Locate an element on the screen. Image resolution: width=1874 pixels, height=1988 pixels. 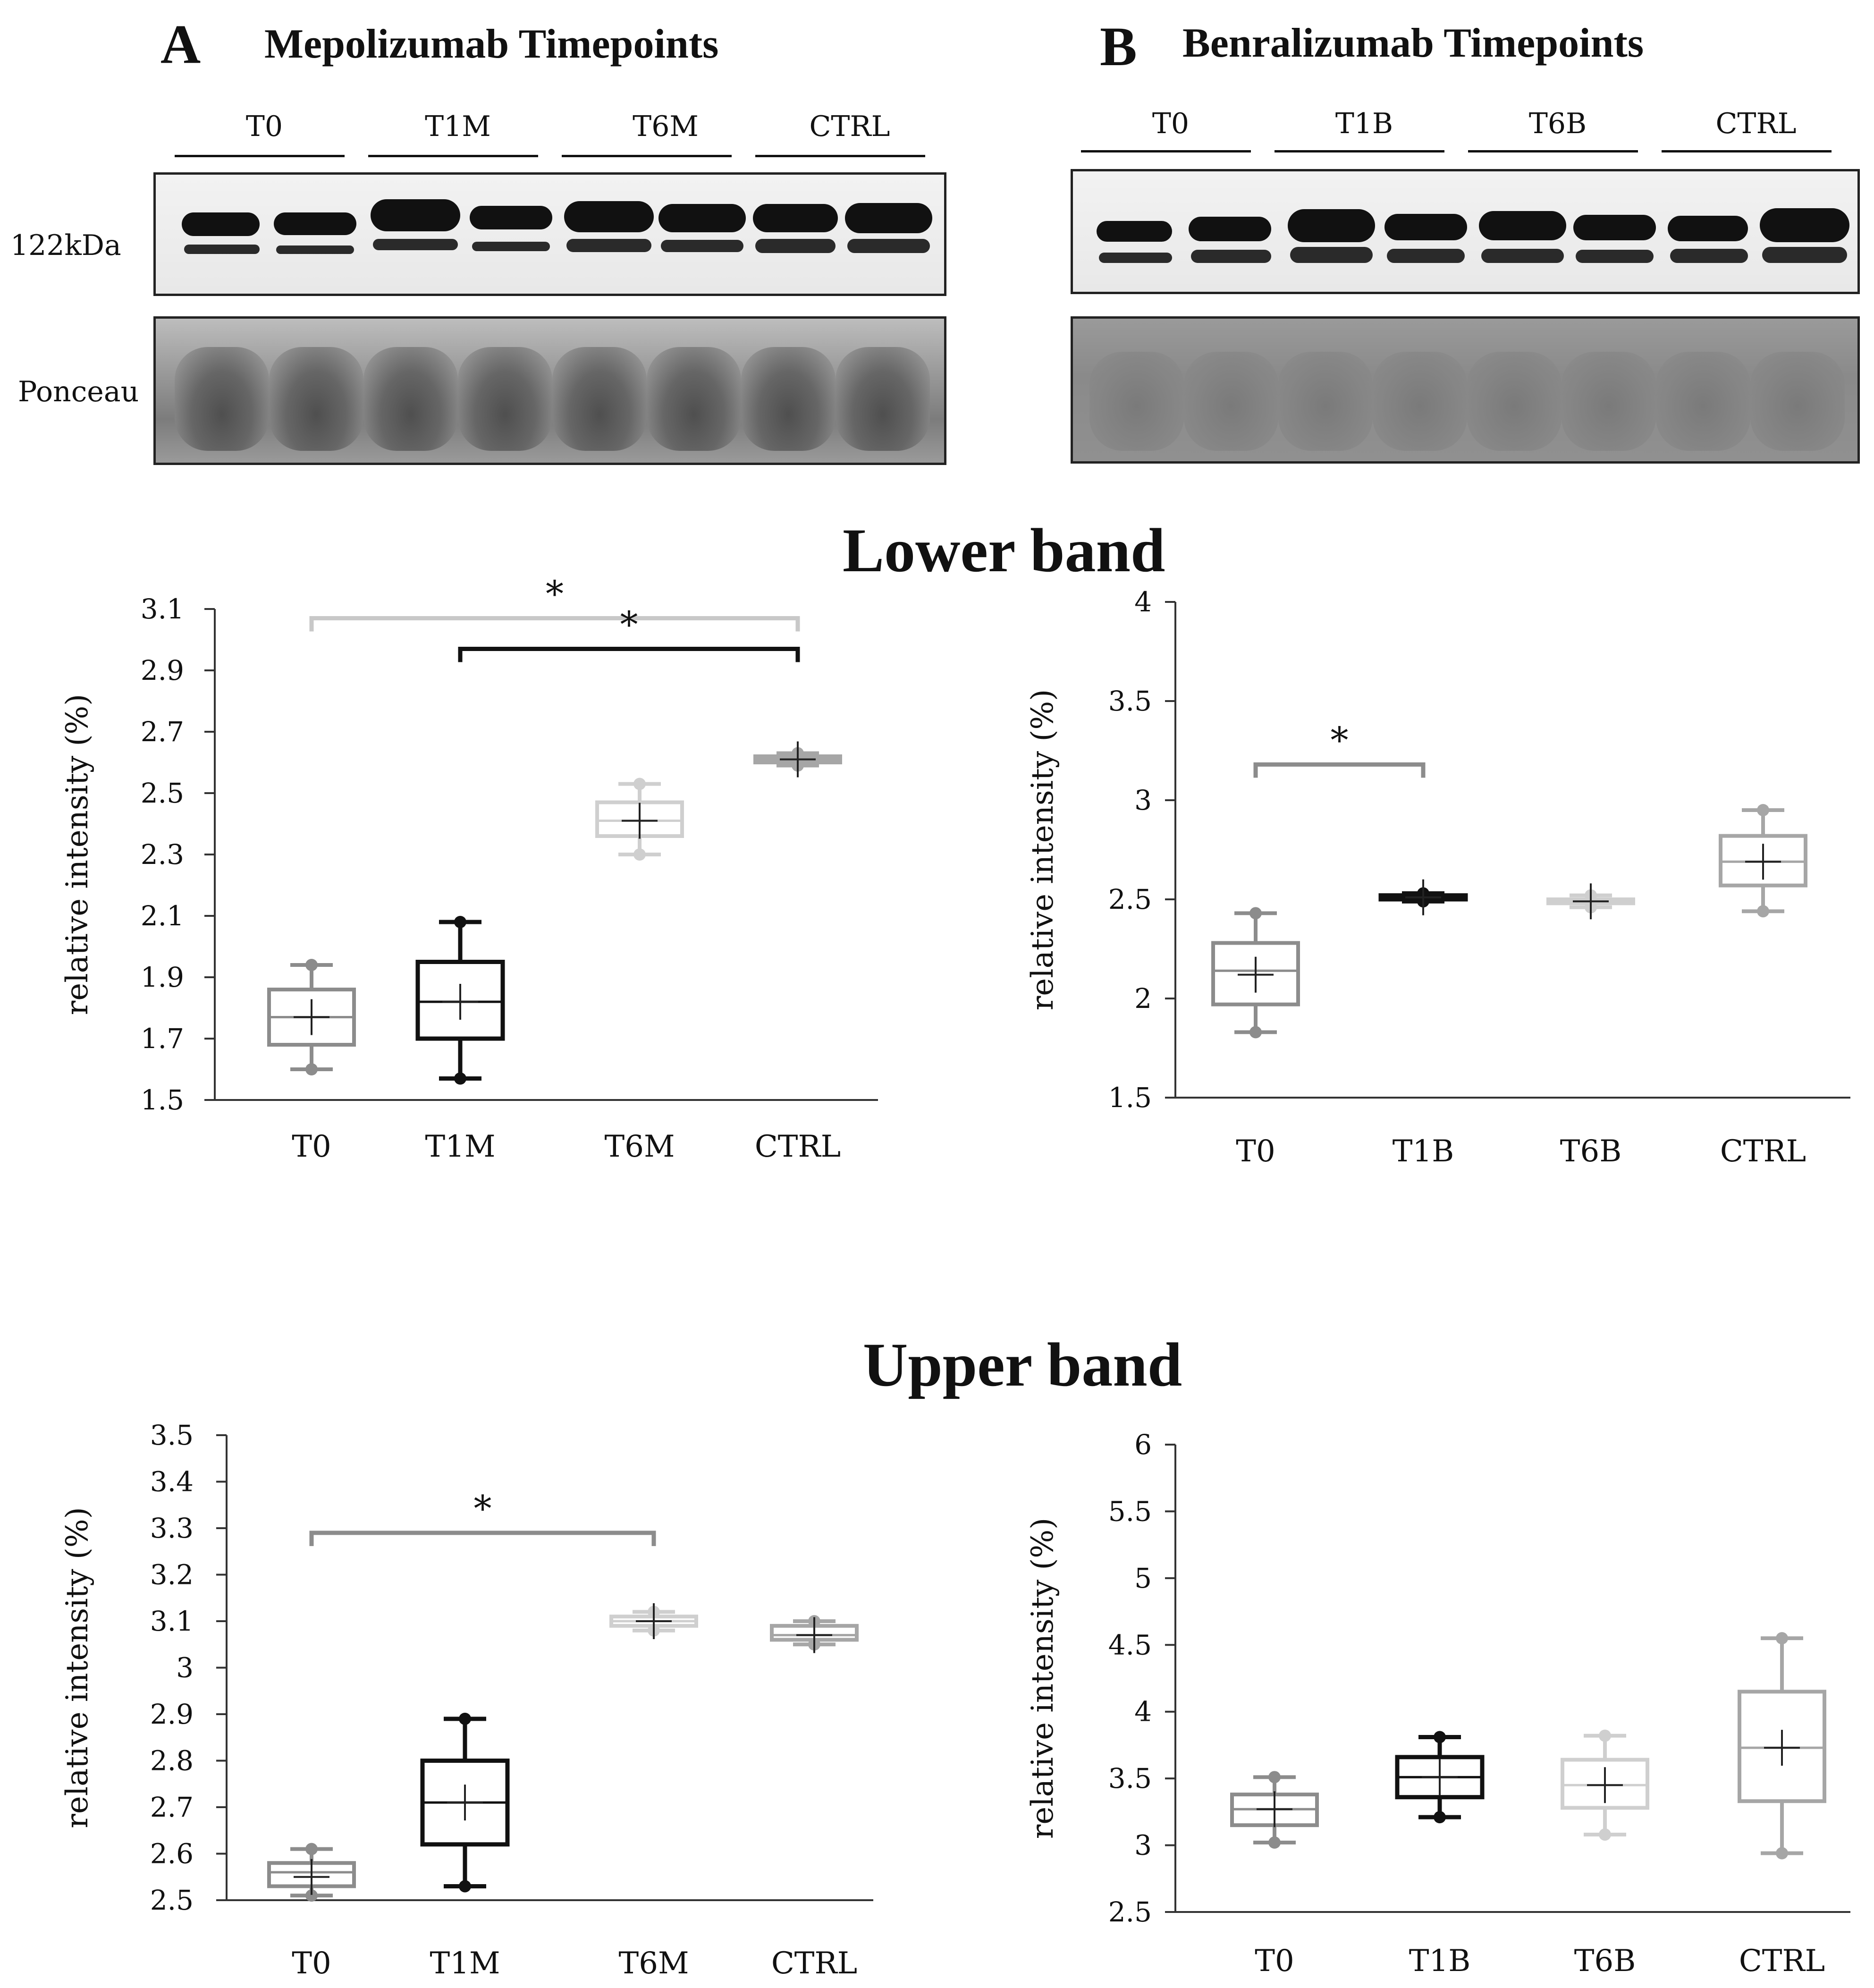
panel-b-letter: B is located at coordinates (1118, 46).